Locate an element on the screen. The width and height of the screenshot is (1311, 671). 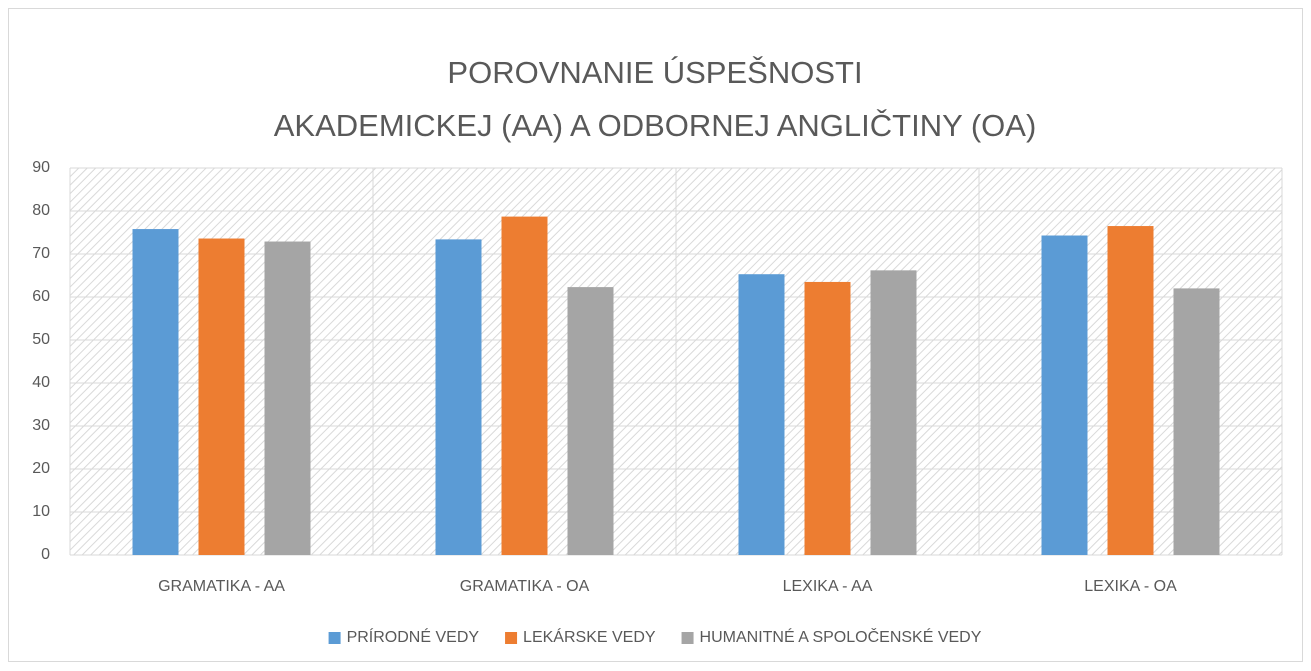
legend-label: HUMANITNÉ A SPOLOČENSKÉ VEDY is located at coordinates (841, 636).